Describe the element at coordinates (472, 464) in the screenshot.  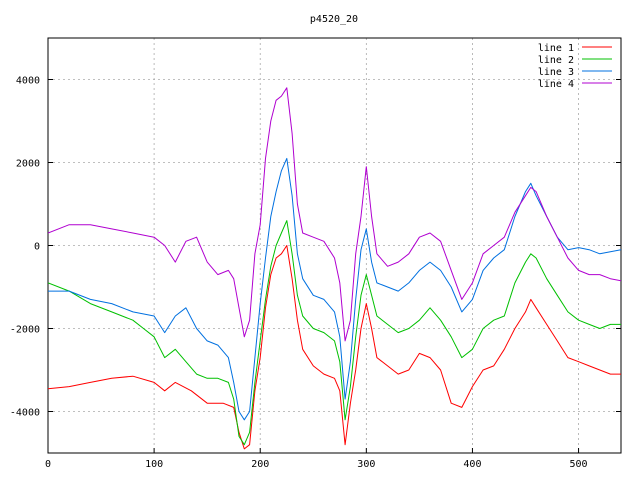
I see `x-tick-label: 400` at that location.